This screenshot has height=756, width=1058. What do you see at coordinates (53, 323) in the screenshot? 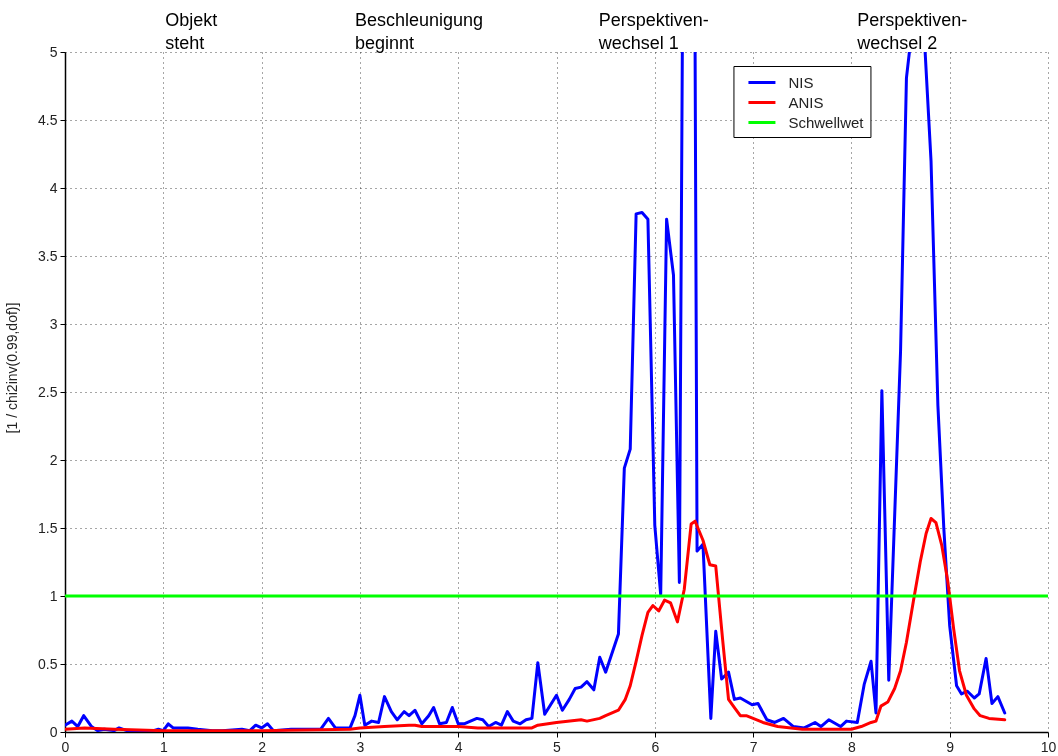
I see `y-tick-label: 3` at bounding box center [53, 323].